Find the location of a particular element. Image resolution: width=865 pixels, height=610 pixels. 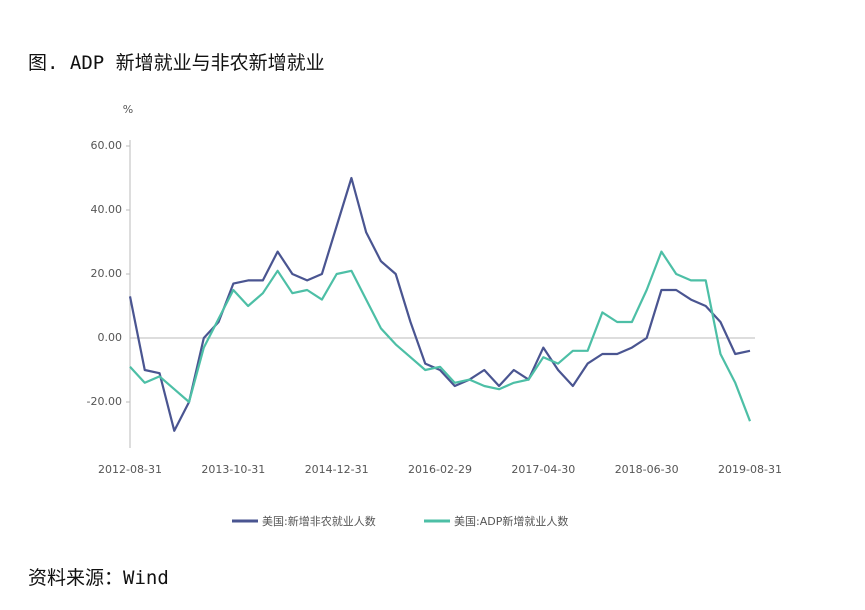

y-tick-label: 60.00 is located at coordinates (107, 145).